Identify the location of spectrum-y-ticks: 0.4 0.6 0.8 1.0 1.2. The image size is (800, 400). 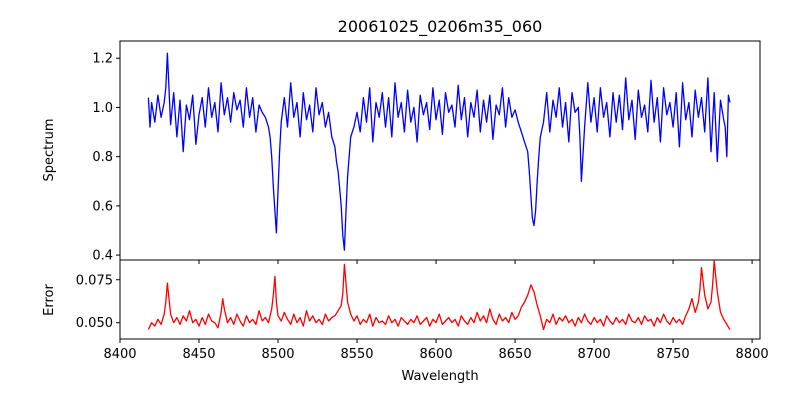
(106, 158).